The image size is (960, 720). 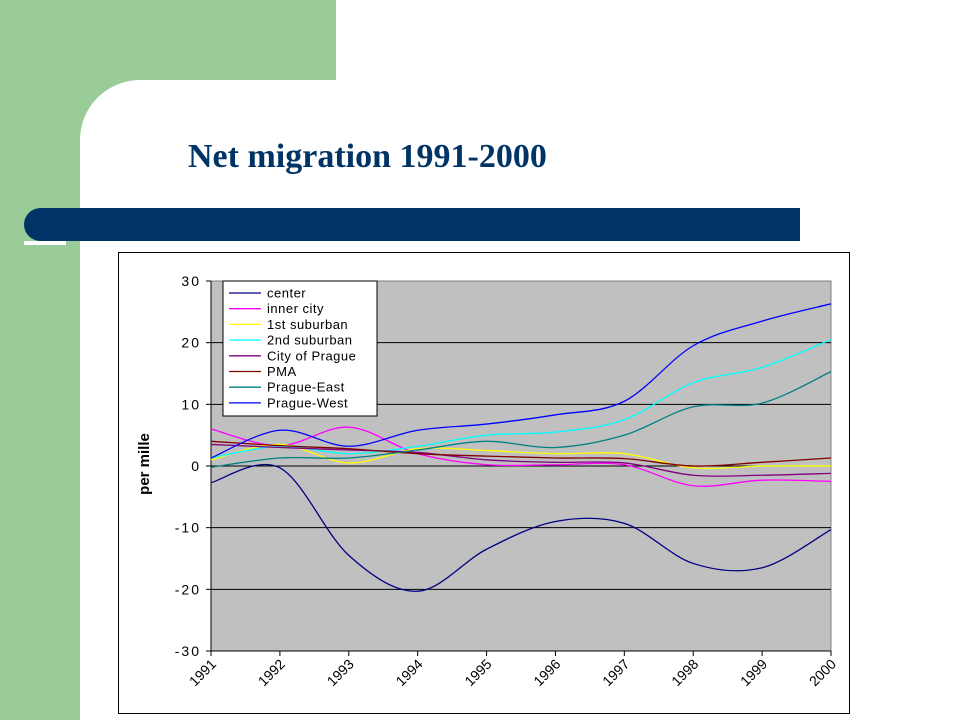 I want to click on title-bar-notch, so click(x=45, y=243).